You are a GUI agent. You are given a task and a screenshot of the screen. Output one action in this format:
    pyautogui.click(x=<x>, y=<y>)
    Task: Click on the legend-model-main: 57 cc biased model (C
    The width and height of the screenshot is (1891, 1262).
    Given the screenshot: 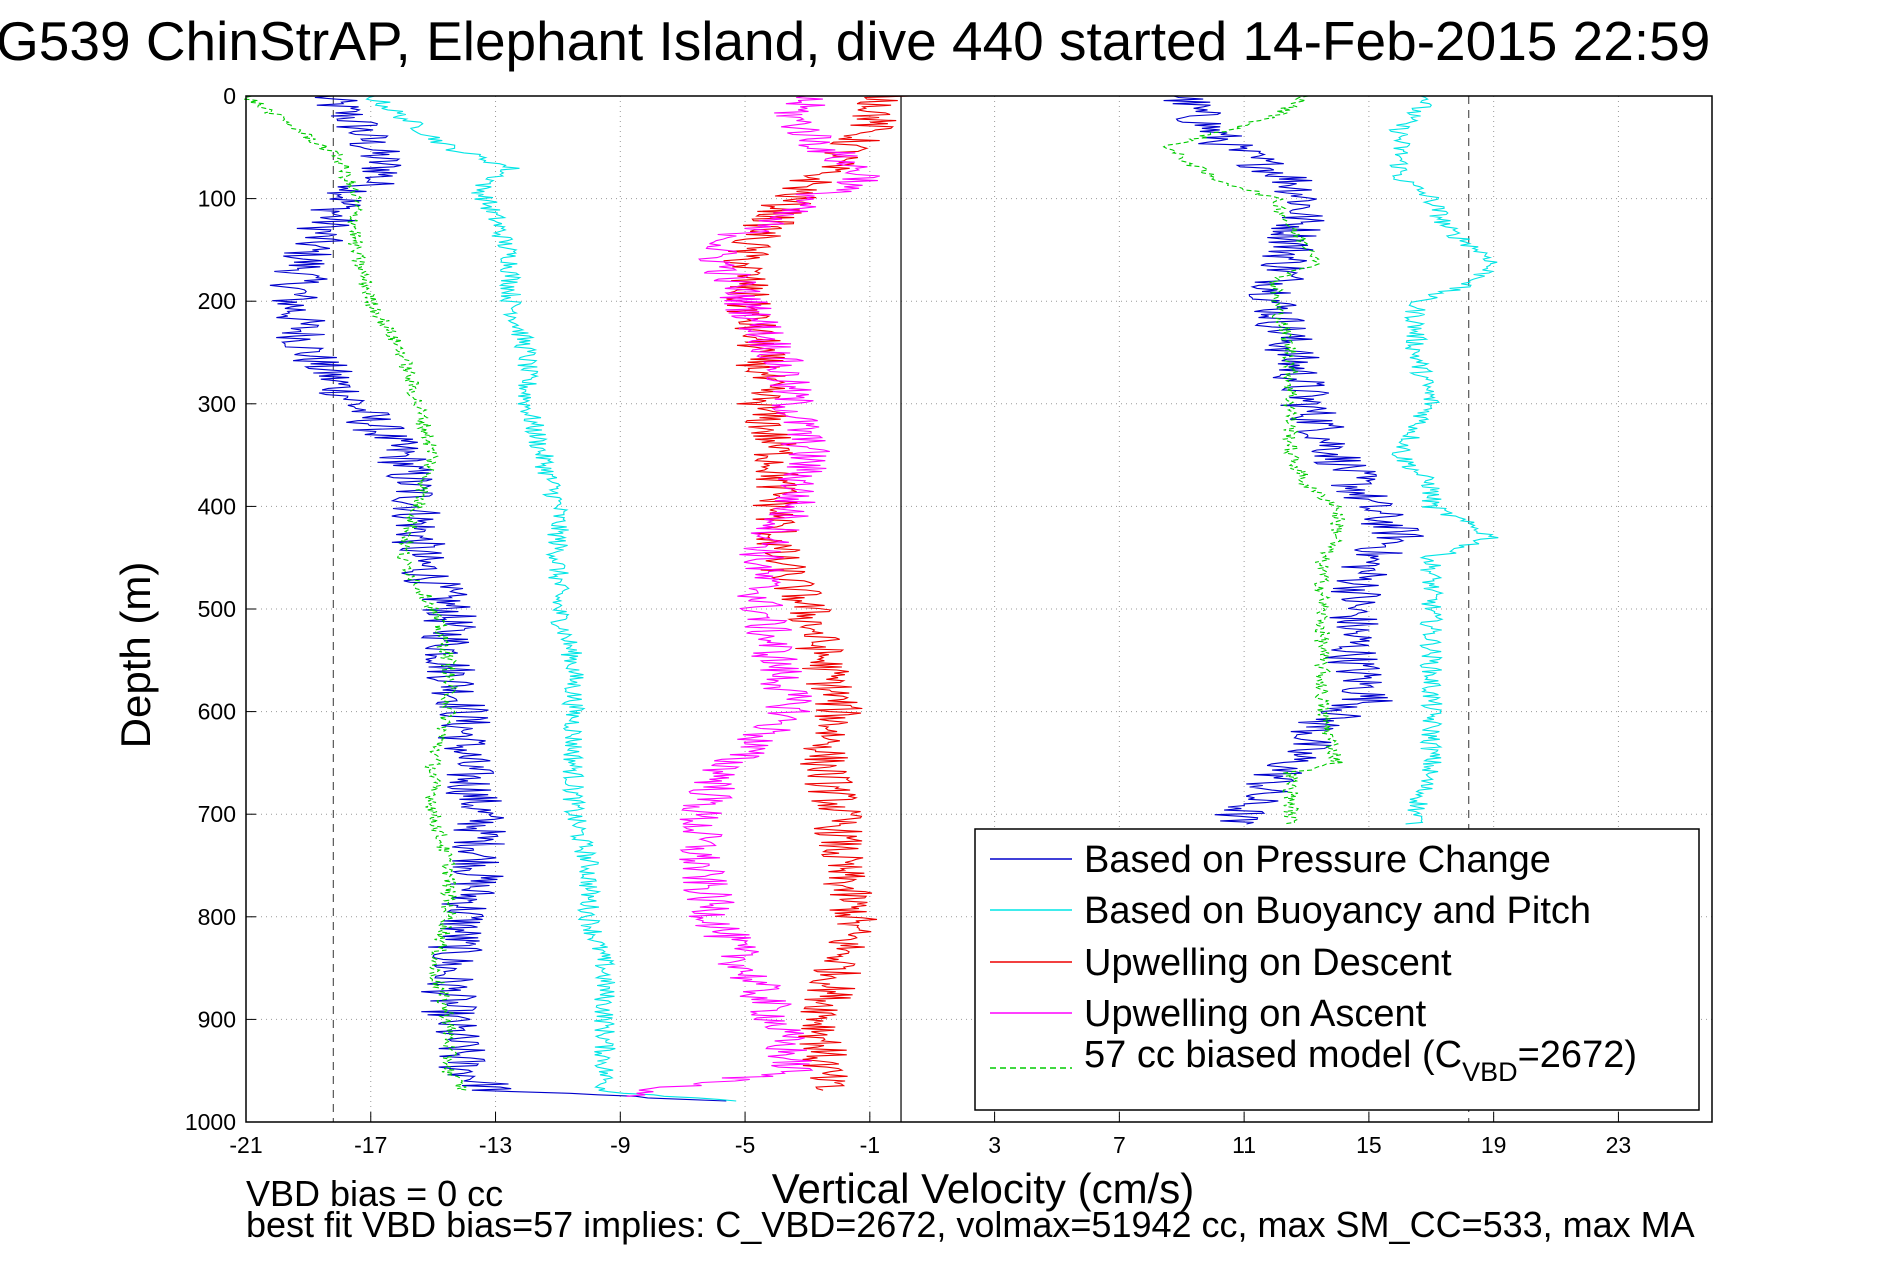 What is the action you would take?
    pyautogui.click(x=1273, y=1055)
    